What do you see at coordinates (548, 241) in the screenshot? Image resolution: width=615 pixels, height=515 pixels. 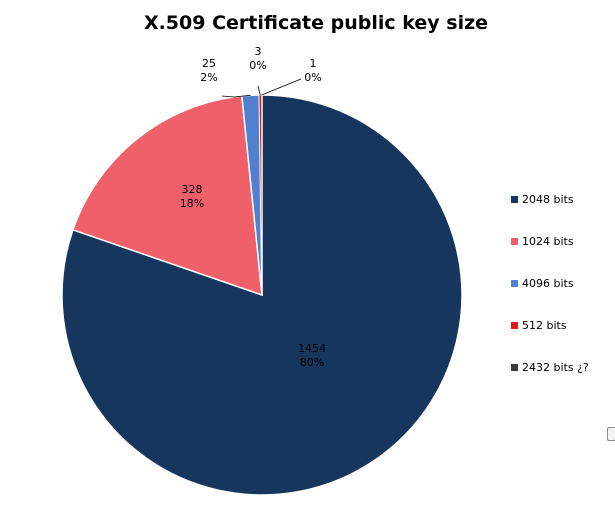 I see `legend-label-1024-bits: 1024 bits` at bounding box center [548, 241].